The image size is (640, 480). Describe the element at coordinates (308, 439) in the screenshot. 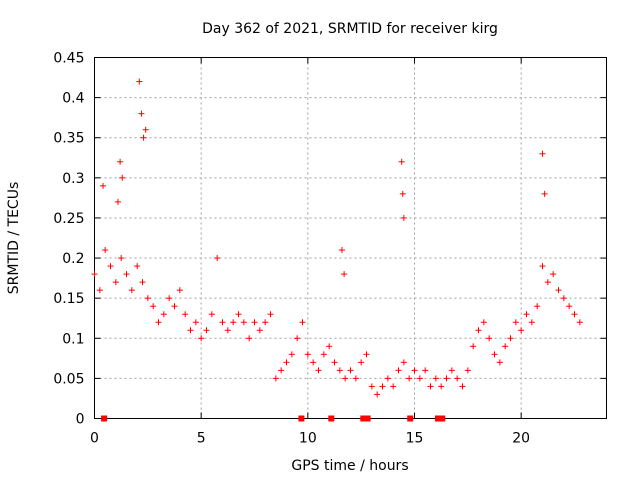

I see `x-tick-label: 10` at that location.